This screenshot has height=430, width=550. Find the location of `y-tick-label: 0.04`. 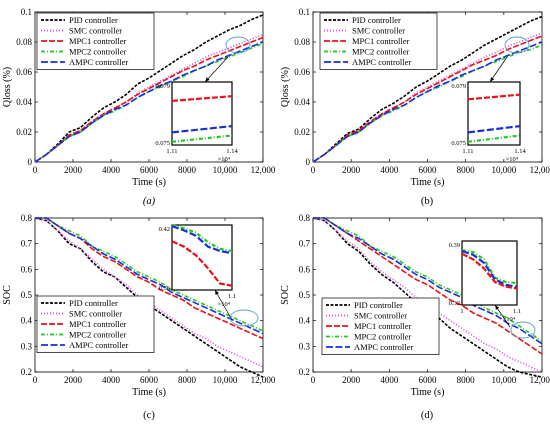

y-tick-label: 0.04 is located at coordinates (302, 102).